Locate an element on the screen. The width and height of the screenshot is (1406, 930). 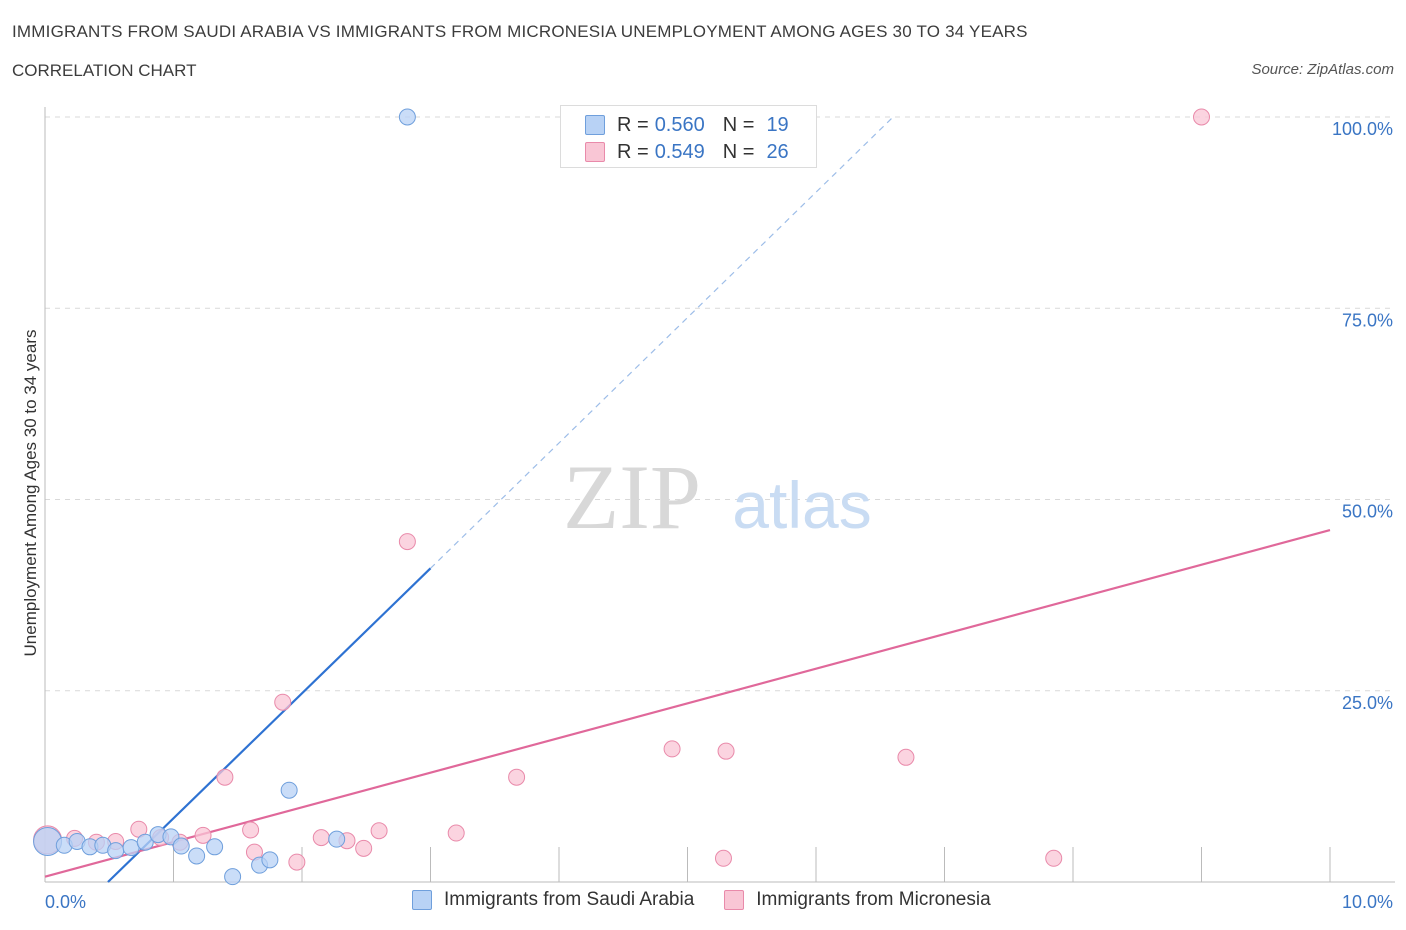
series-name: Immigrants from Saudi Arabia is located at coordinates (569, 899).